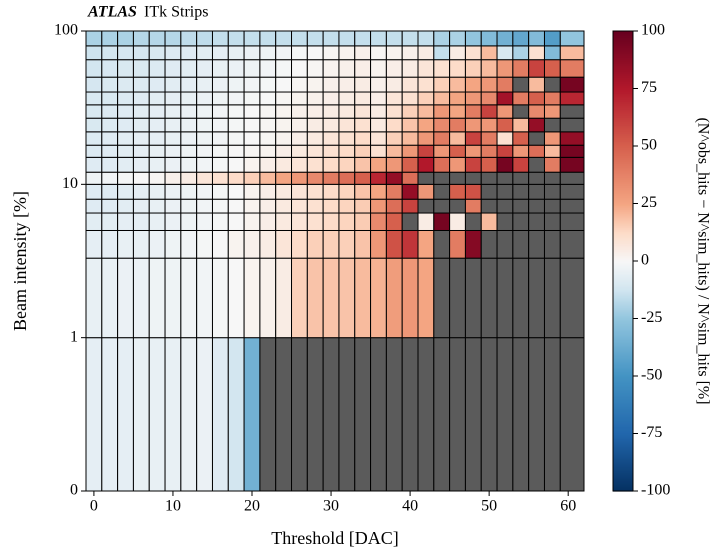 The height and width of the screenshot is (558, 726). I want to click on x-tick-label: 50, so click(489, 506).